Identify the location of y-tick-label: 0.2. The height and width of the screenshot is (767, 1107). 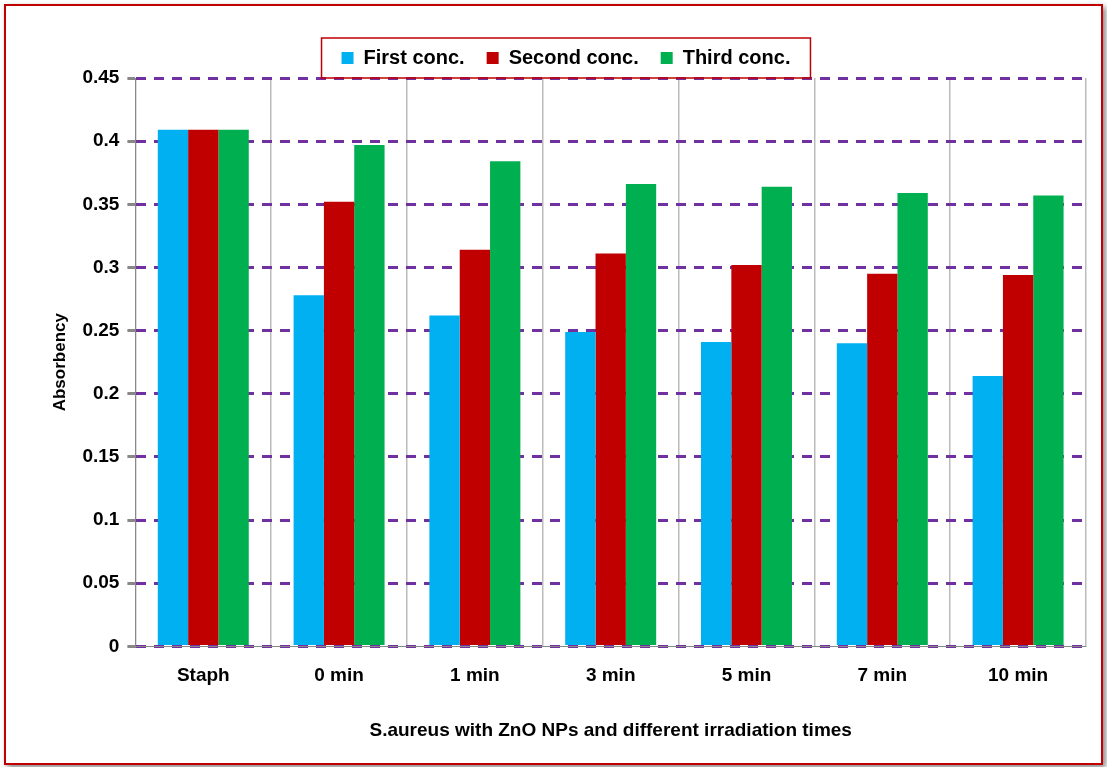
(106, 393).